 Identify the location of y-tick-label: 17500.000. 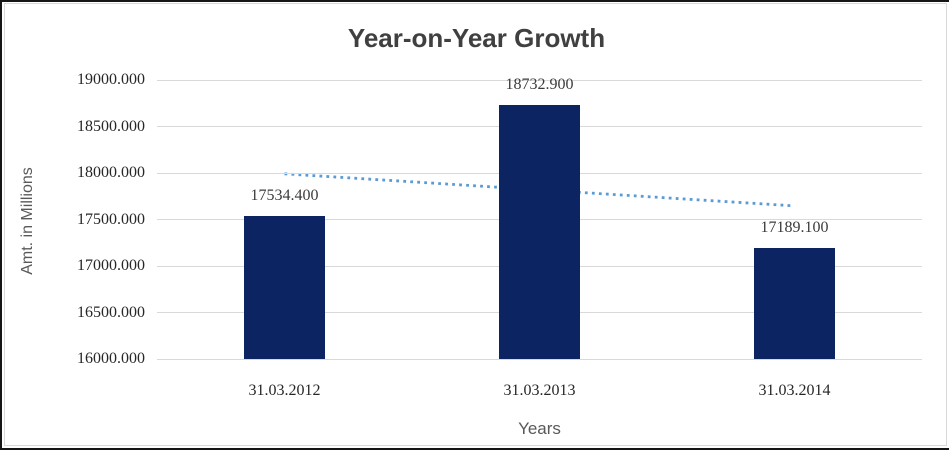
(111, 219).